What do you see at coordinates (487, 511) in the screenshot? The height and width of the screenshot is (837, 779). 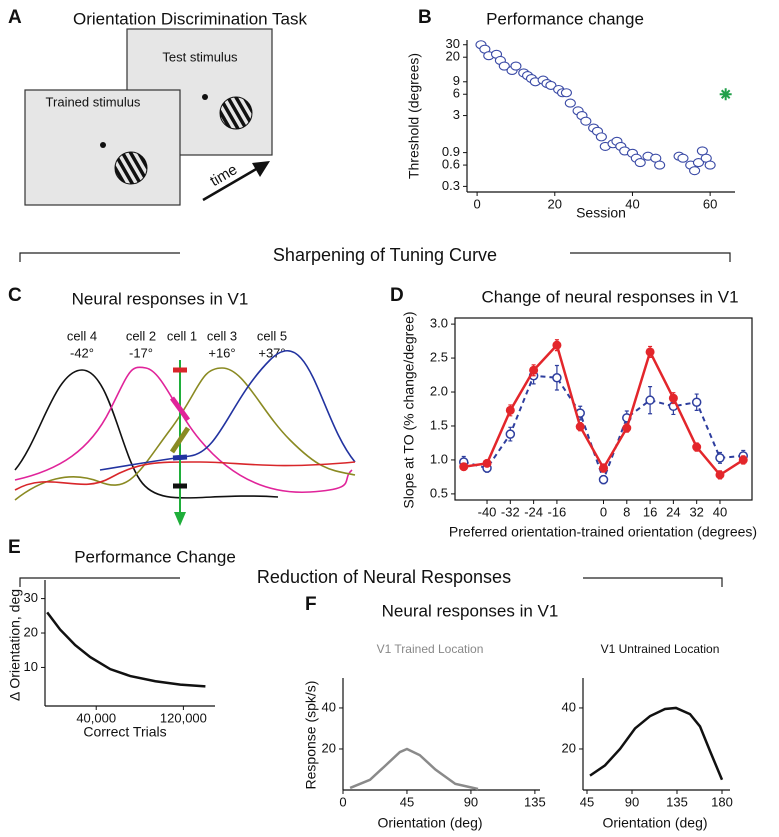 I see `x-tick-label: -40` at bounding box center [487, 511].